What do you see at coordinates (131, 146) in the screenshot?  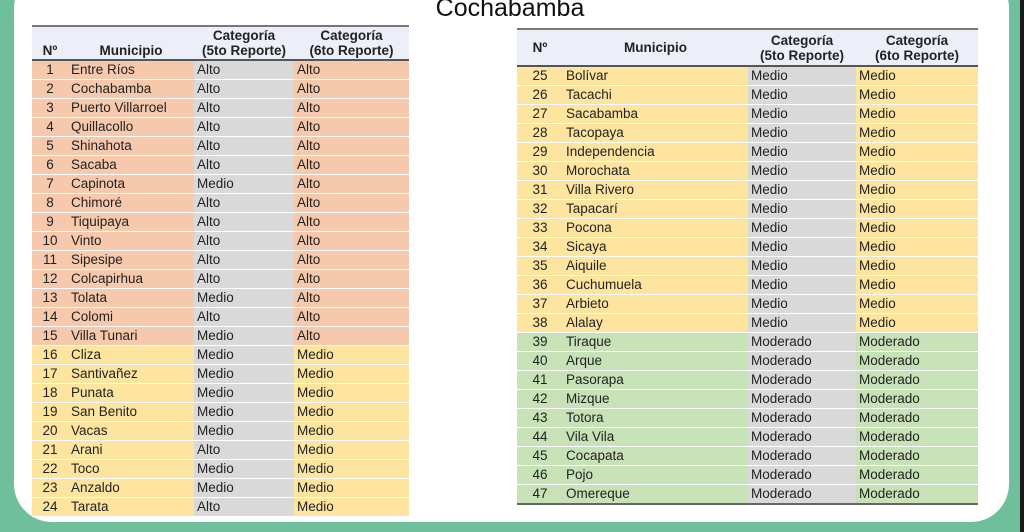 I see `municipio-cell: Shinahota` at bounding box center [131, 146].